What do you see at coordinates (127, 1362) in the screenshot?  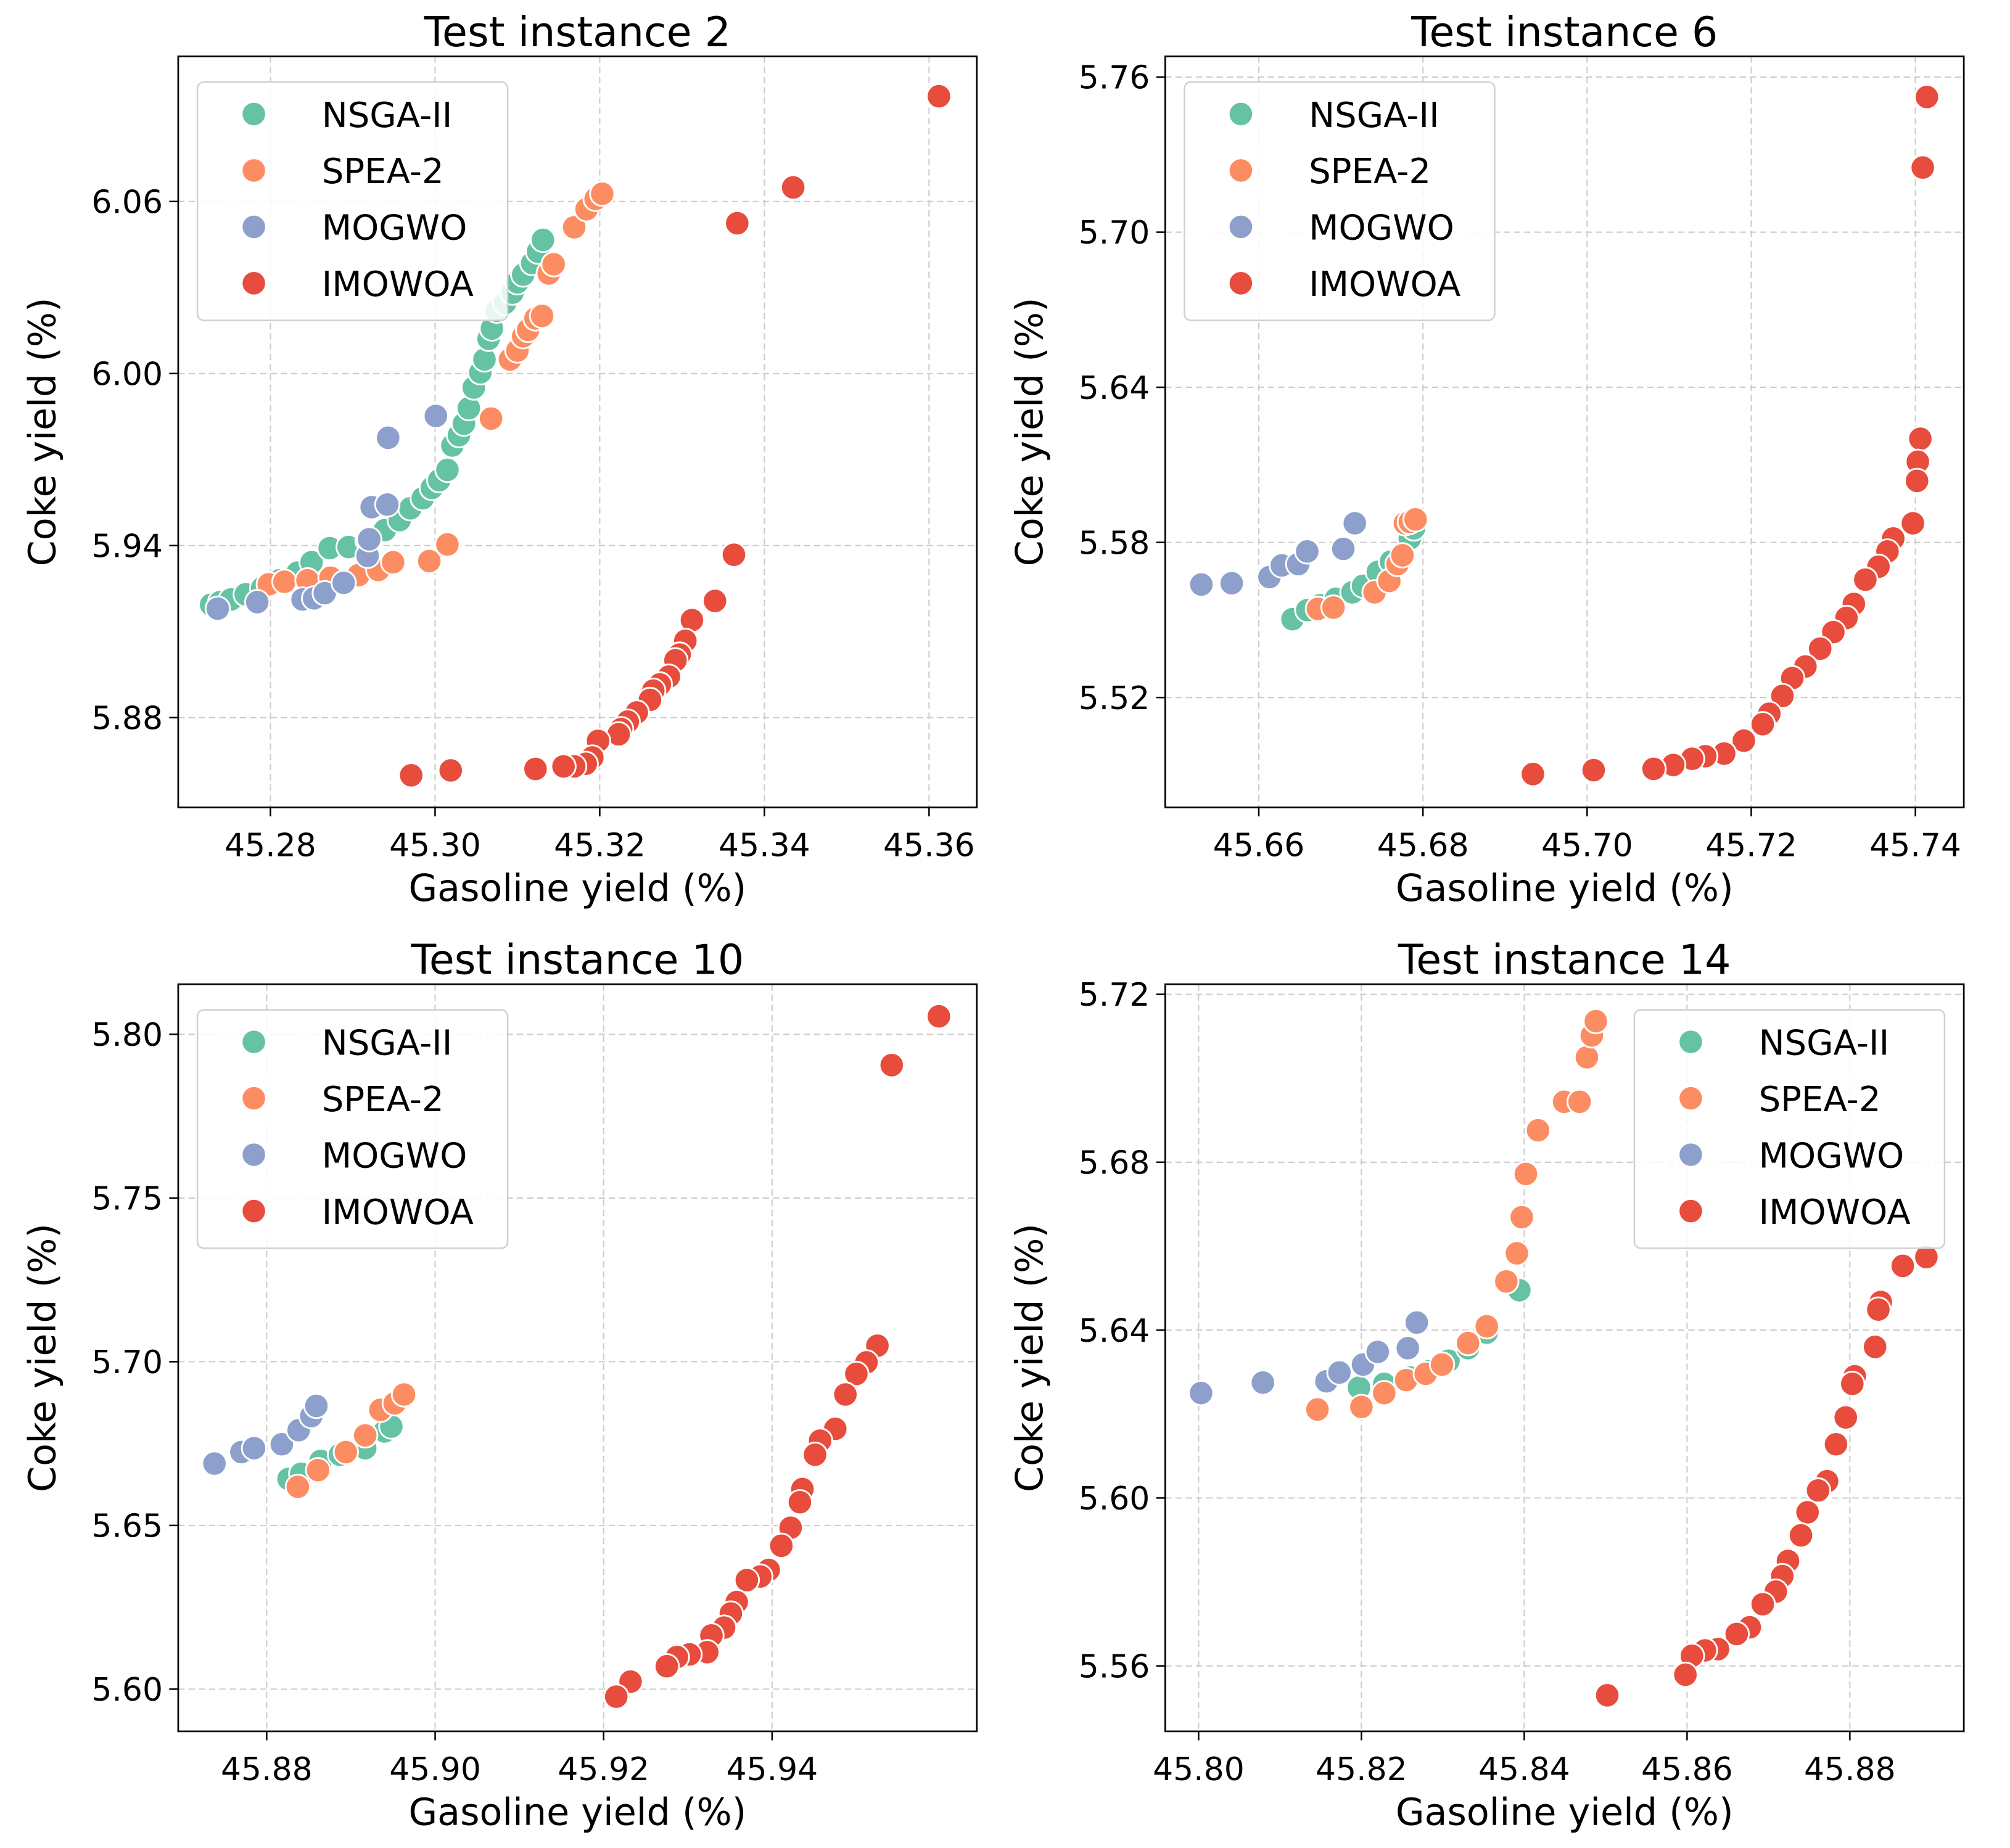 I see `y-tick-label: 5.70` at bounding box center [127, 1362].